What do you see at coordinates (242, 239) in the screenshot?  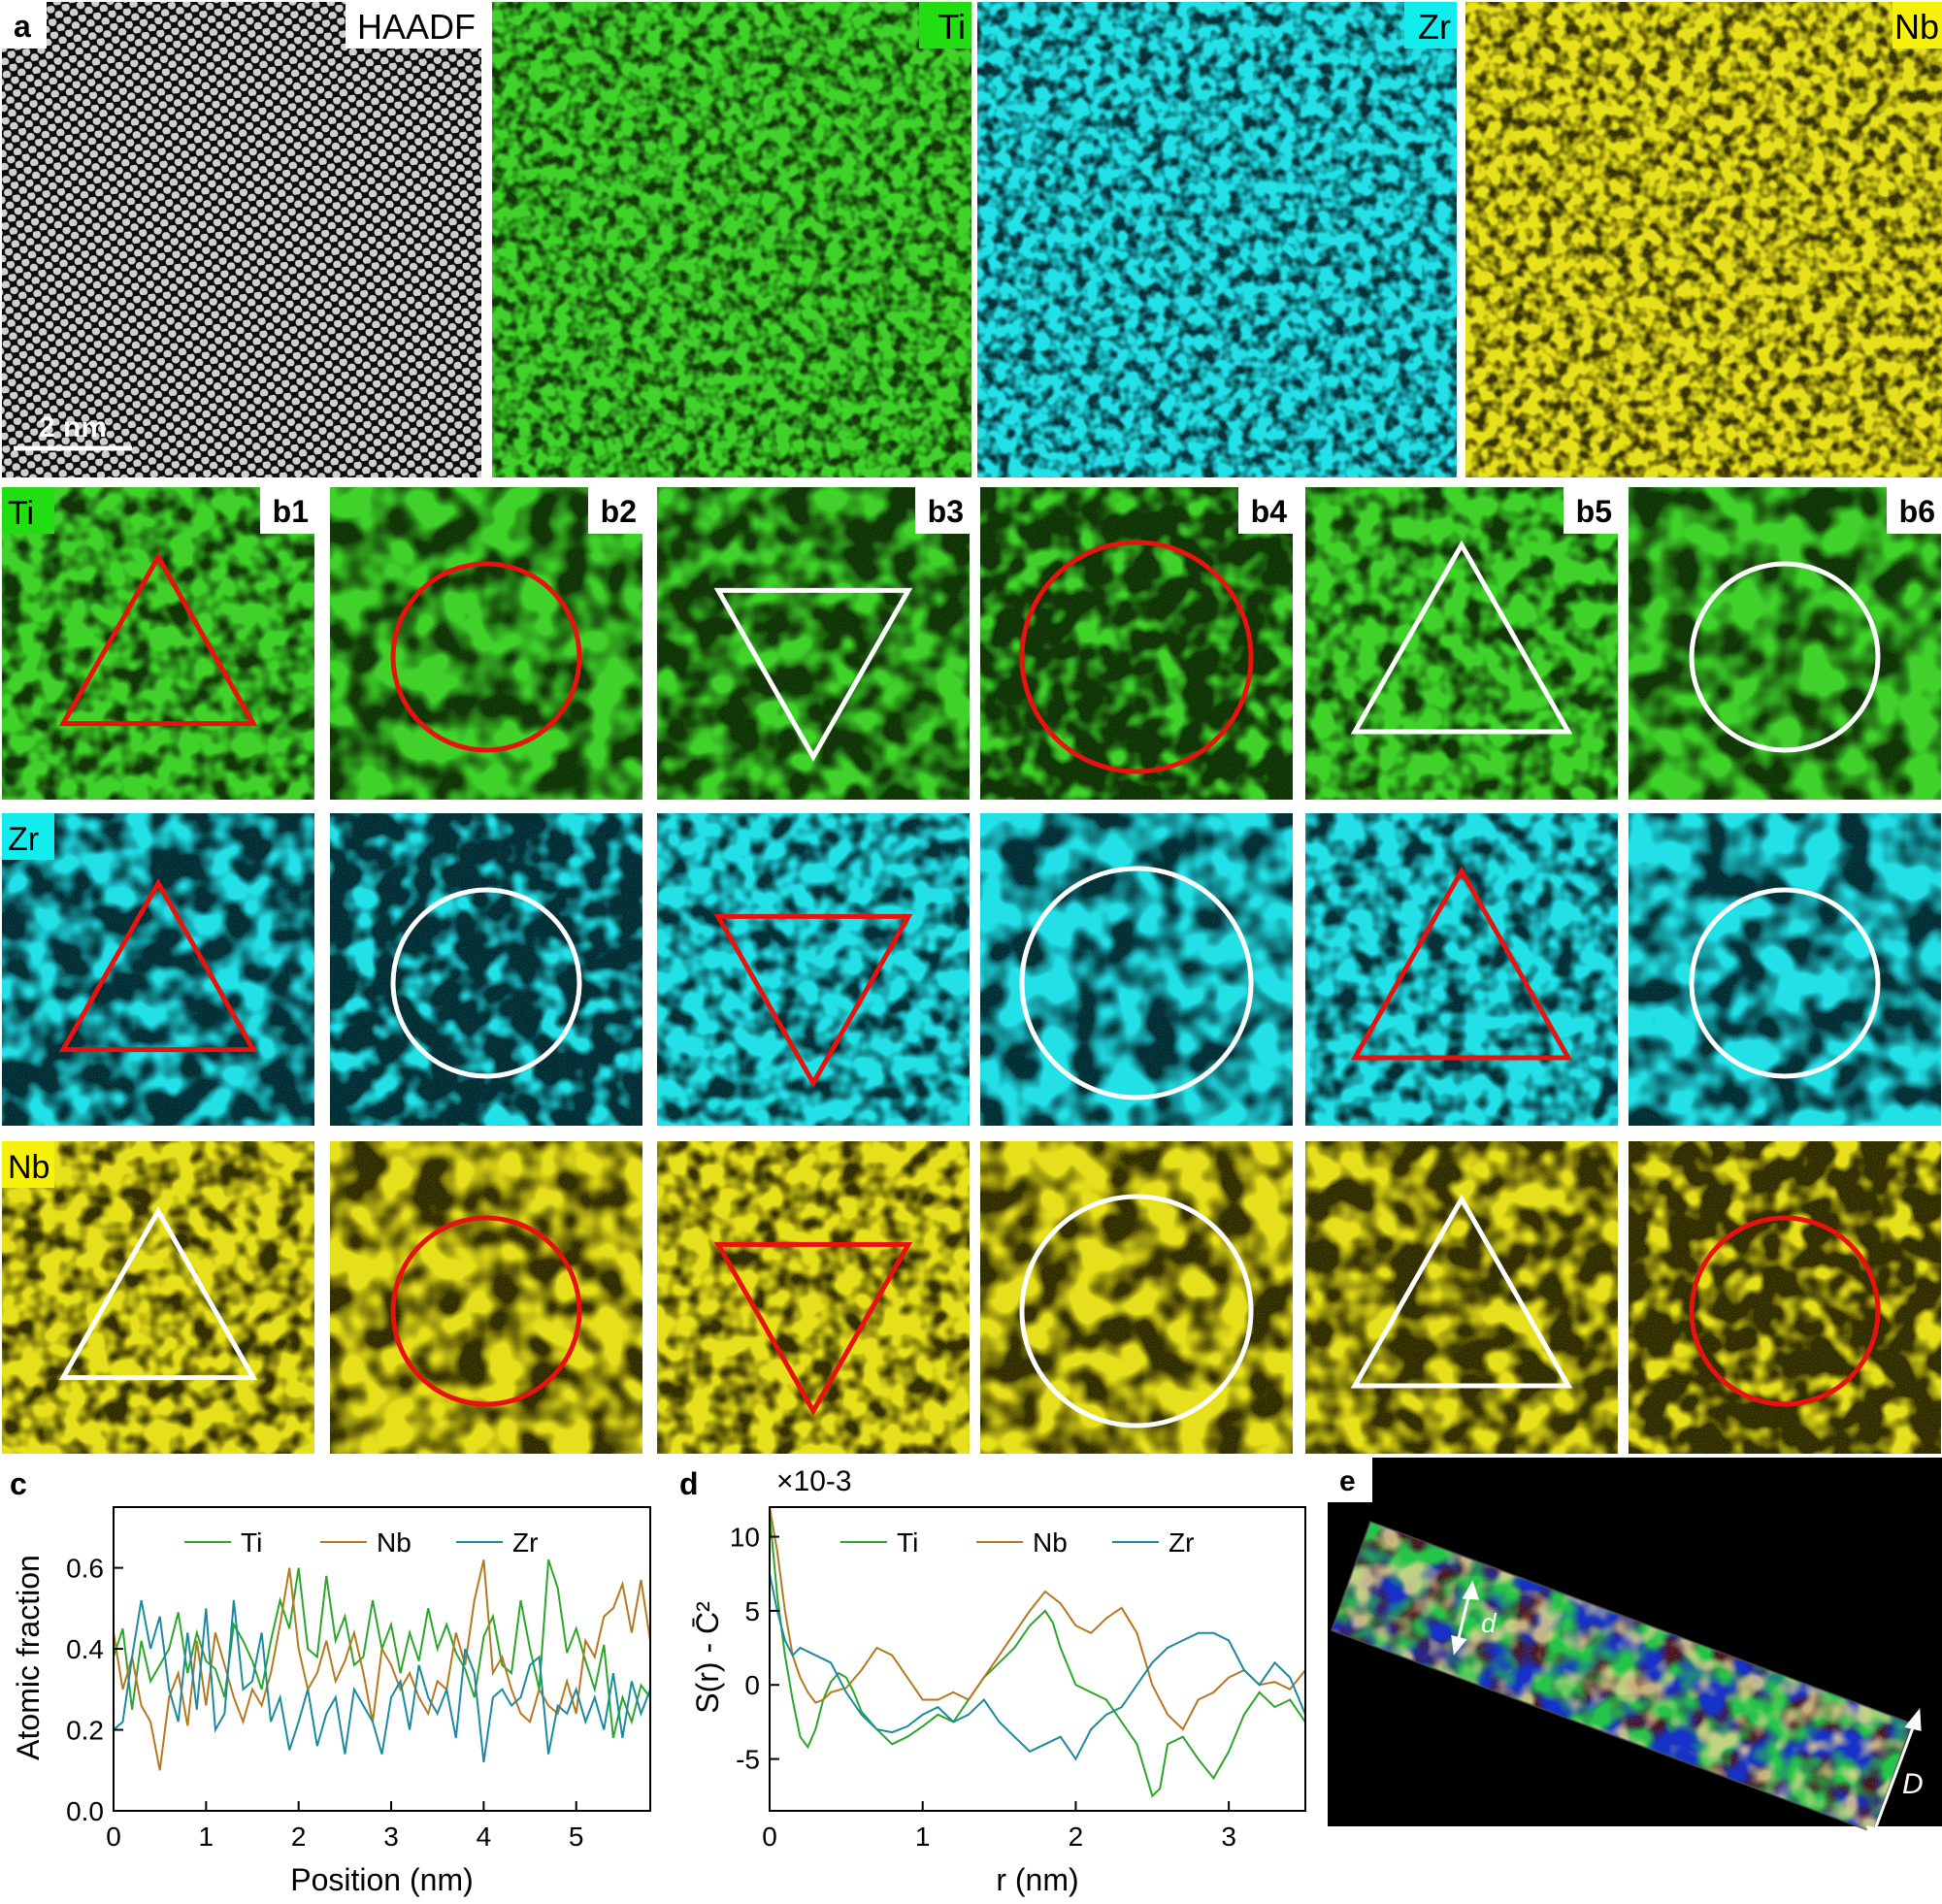 I see `haadf-image` at bounding box center [242, 239].